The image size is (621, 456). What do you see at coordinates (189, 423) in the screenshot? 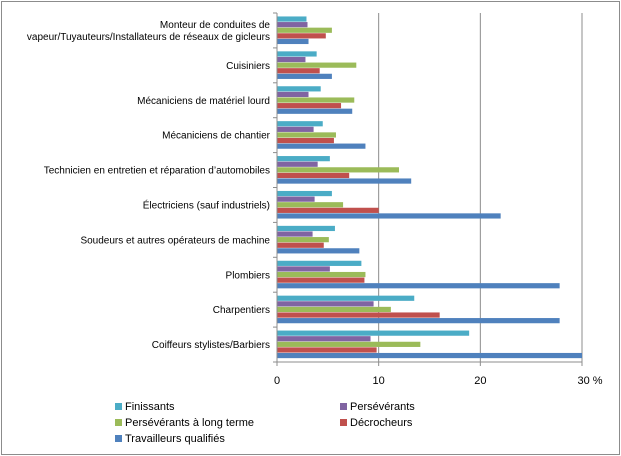
I see `legend-label: Persévérants à long terme` at bounding box center [189, 423].